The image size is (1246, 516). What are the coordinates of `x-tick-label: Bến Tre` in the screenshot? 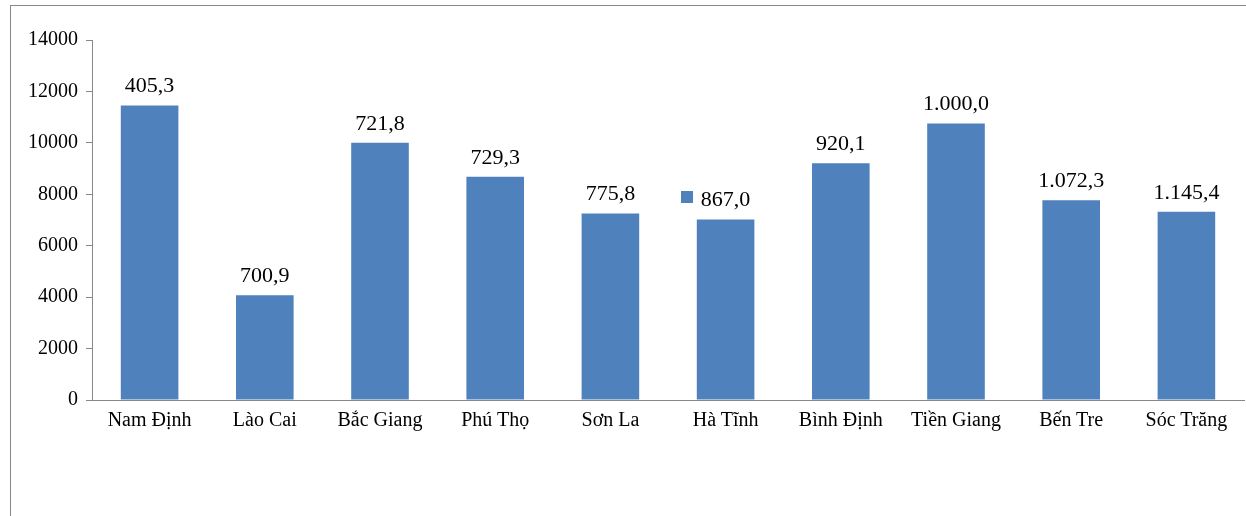 It's located at (1071, 419).